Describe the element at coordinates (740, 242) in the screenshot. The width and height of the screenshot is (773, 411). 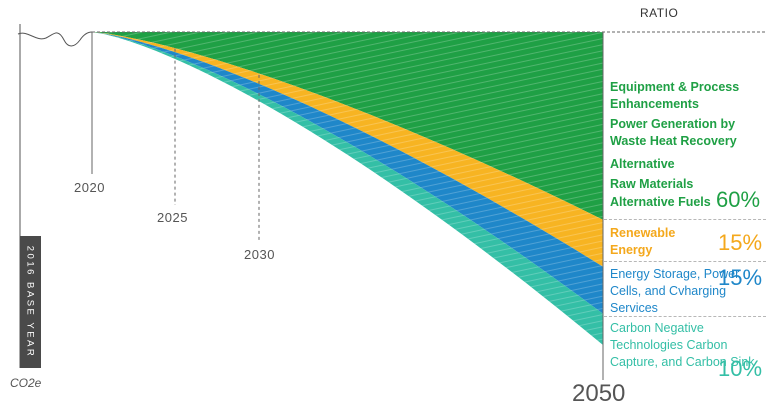
I see `pct-yellow: 15%` at that location.